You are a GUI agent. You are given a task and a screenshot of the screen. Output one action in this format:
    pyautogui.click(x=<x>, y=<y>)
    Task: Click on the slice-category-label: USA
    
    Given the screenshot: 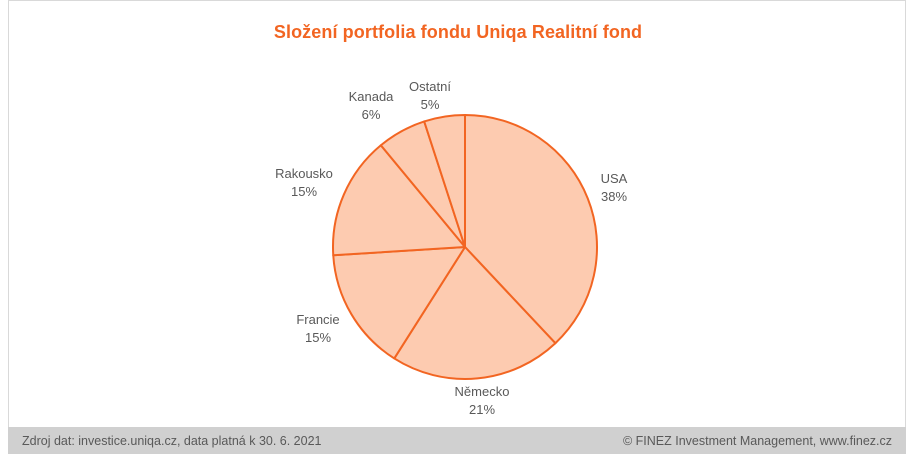 What is the action you would take?
    pyautogui.click(x=614, y=178)
    